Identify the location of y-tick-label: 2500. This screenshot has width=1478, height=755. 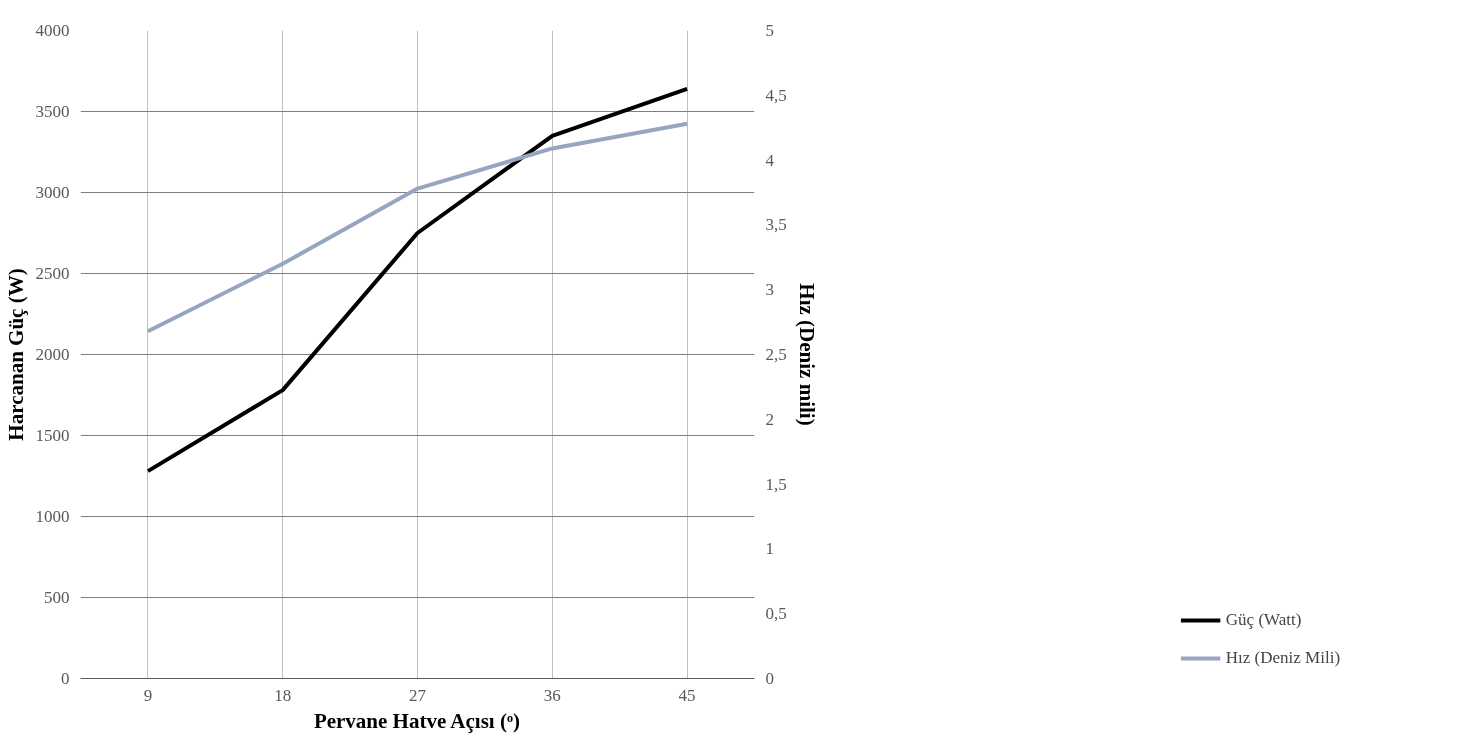
(52, 273).